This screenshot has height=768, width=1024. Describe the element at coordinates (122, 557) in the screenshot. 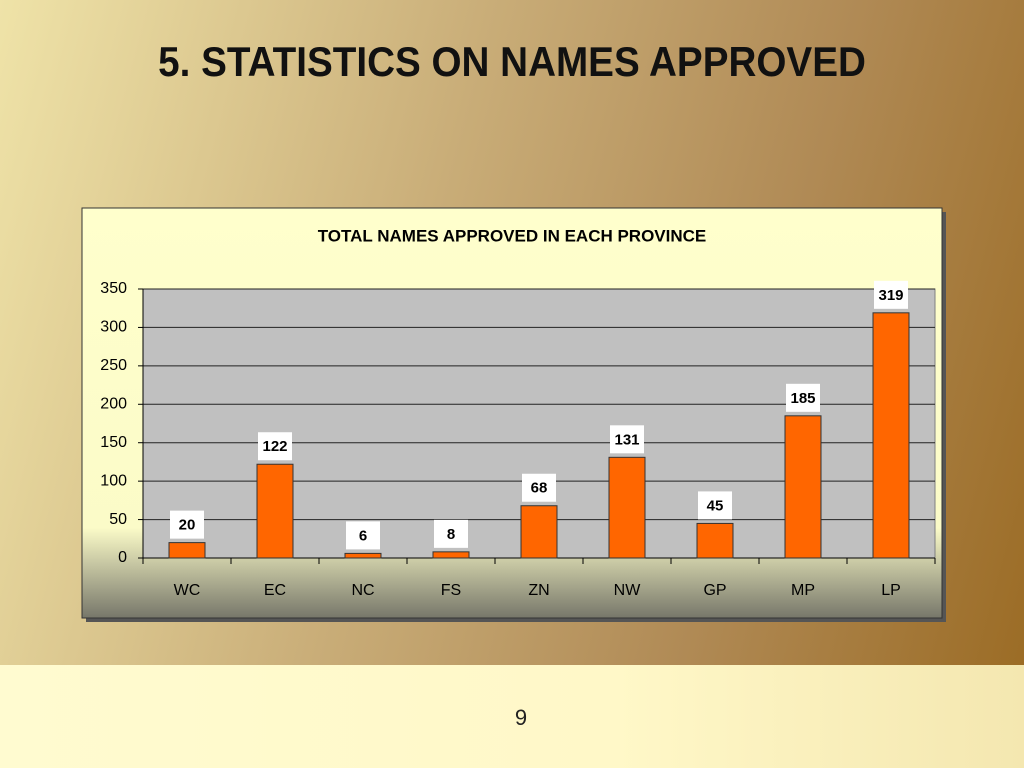

I see `y-tick-label: 0` at that location.